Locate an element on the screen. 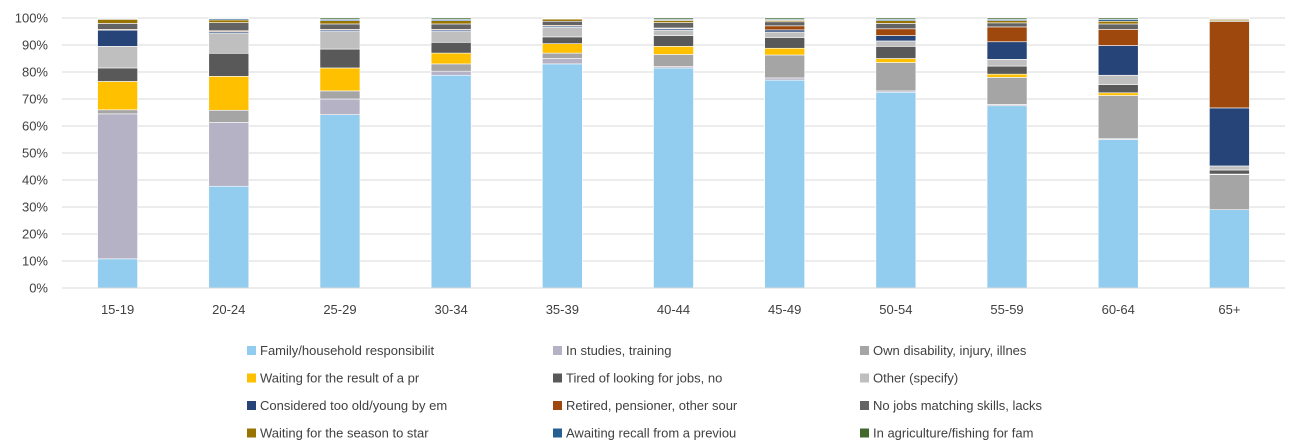  y-tick-label: 50% is located at coordinates (35, 153).